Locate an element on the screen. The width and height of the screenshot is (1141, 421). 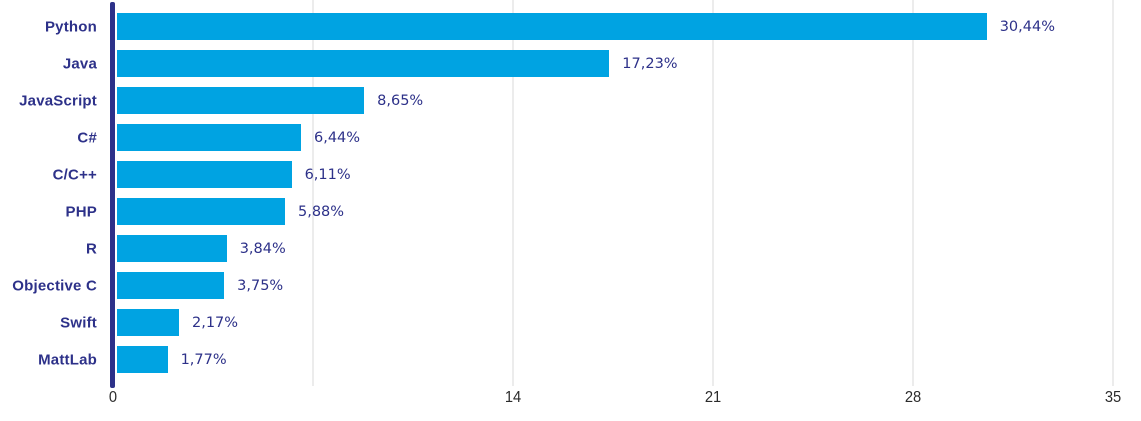
y-axis-line is located at coordinates (112, 195).